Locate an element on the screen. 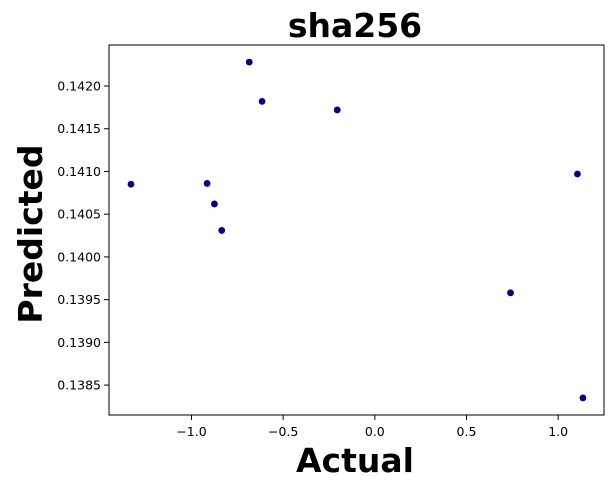  y-tick-label: 0.1395 is located at coordinates (79, 299).